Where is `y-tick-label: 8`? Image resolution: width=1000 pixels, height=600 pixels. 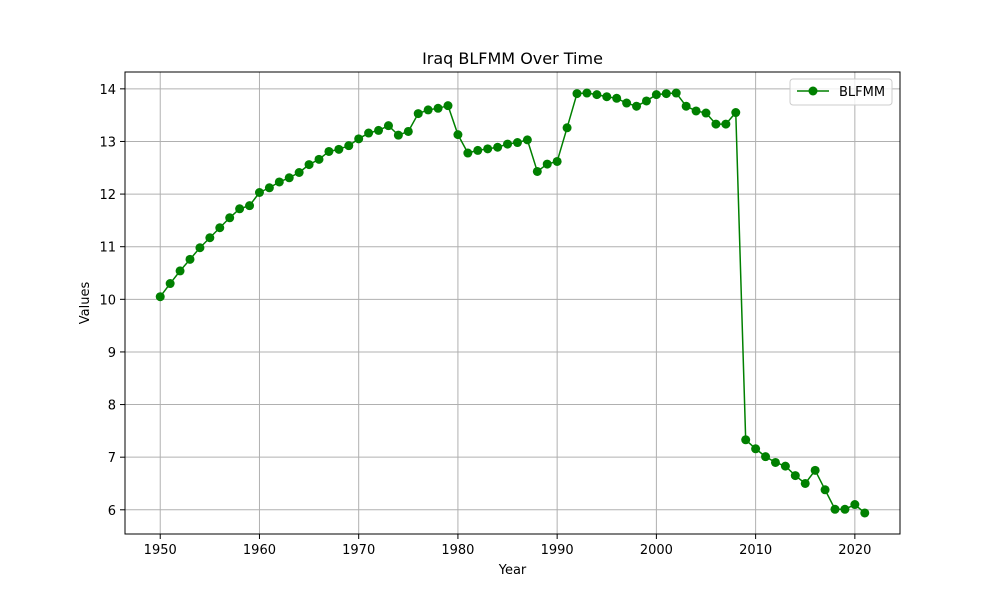
y-tick-label: 8 is located at coordinates (112, 406).